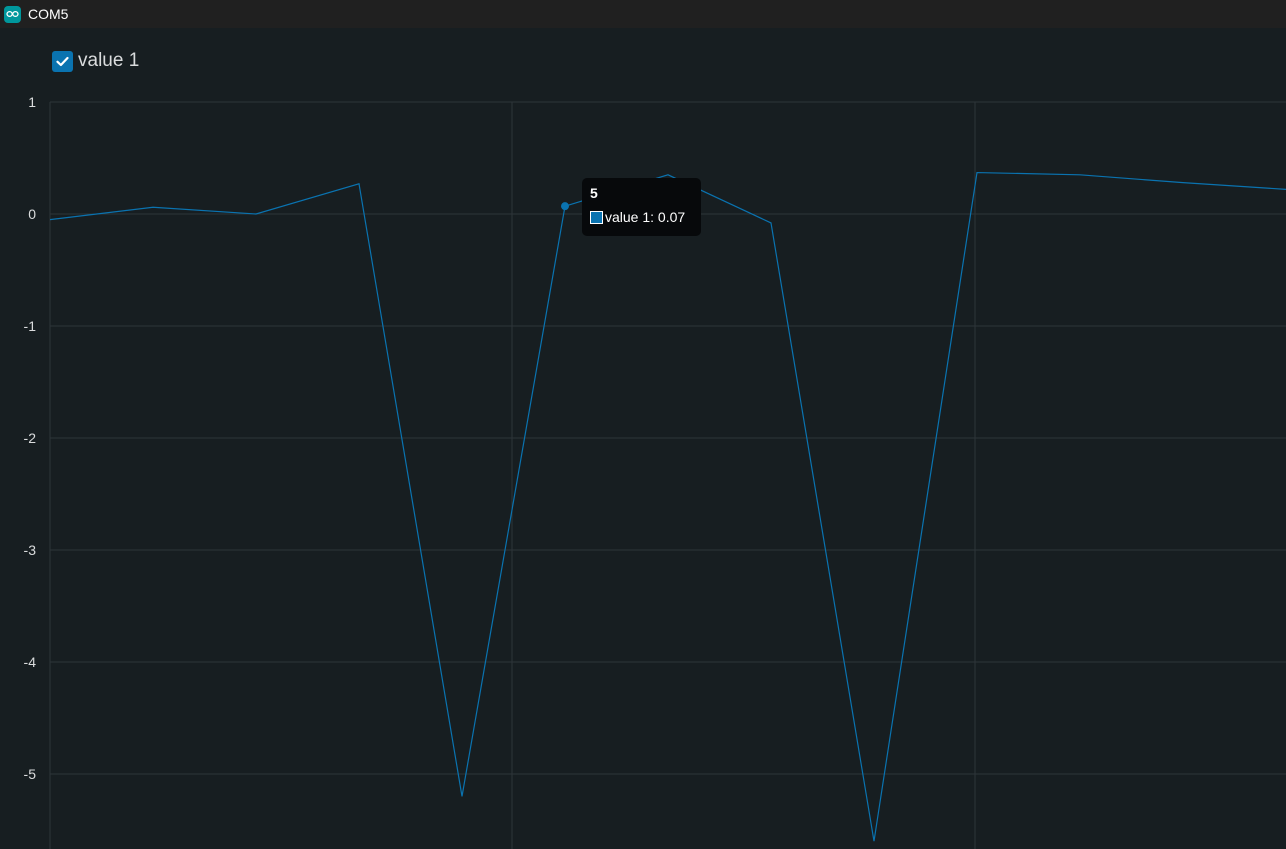  I want to click on tooltip-value: value 1: 0.07, so click(645, 217).